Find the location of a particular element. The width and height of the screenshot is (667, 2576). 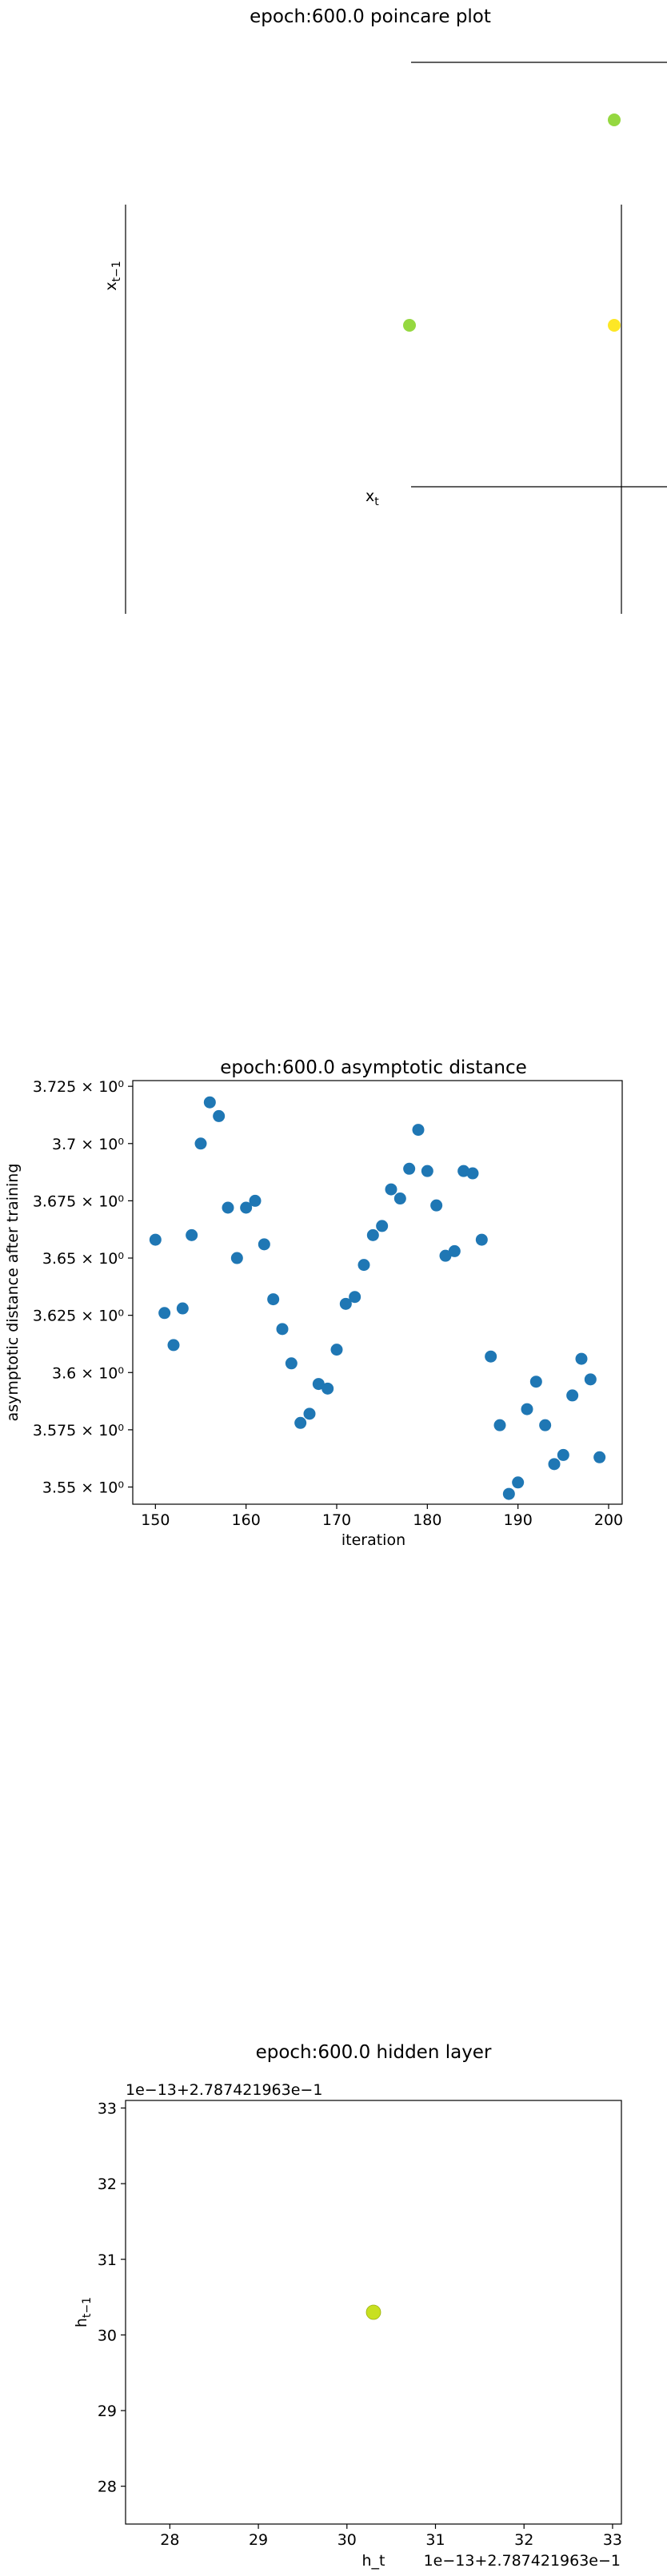

asymptotic-x-tick-label: 180 is located at coordinates (427, 1520).